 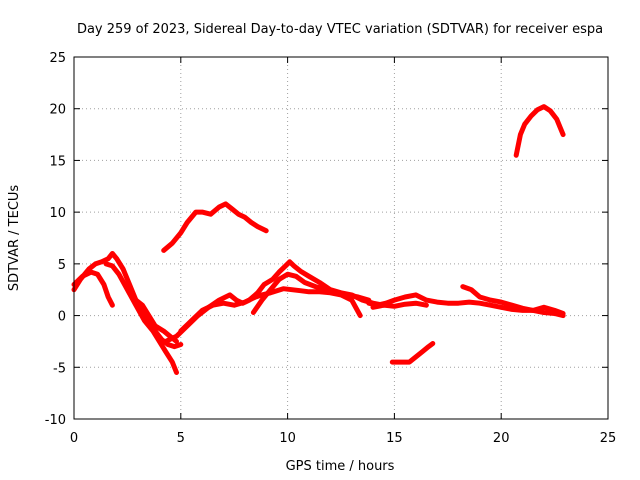 I want to click on y-tick-label: 10, so click(x=57, y=213).